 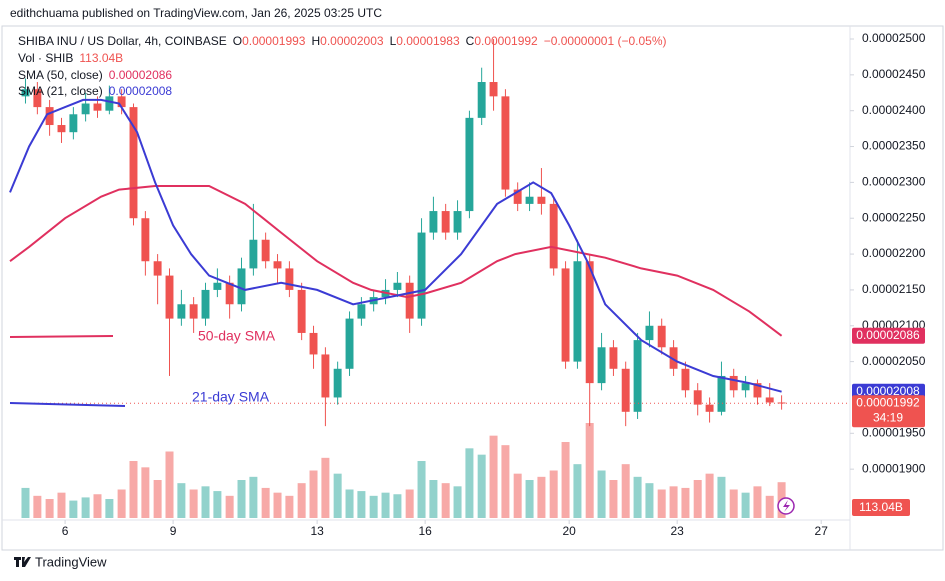 I want to click on x-tick-label: 23, so click(x=677, y=531).